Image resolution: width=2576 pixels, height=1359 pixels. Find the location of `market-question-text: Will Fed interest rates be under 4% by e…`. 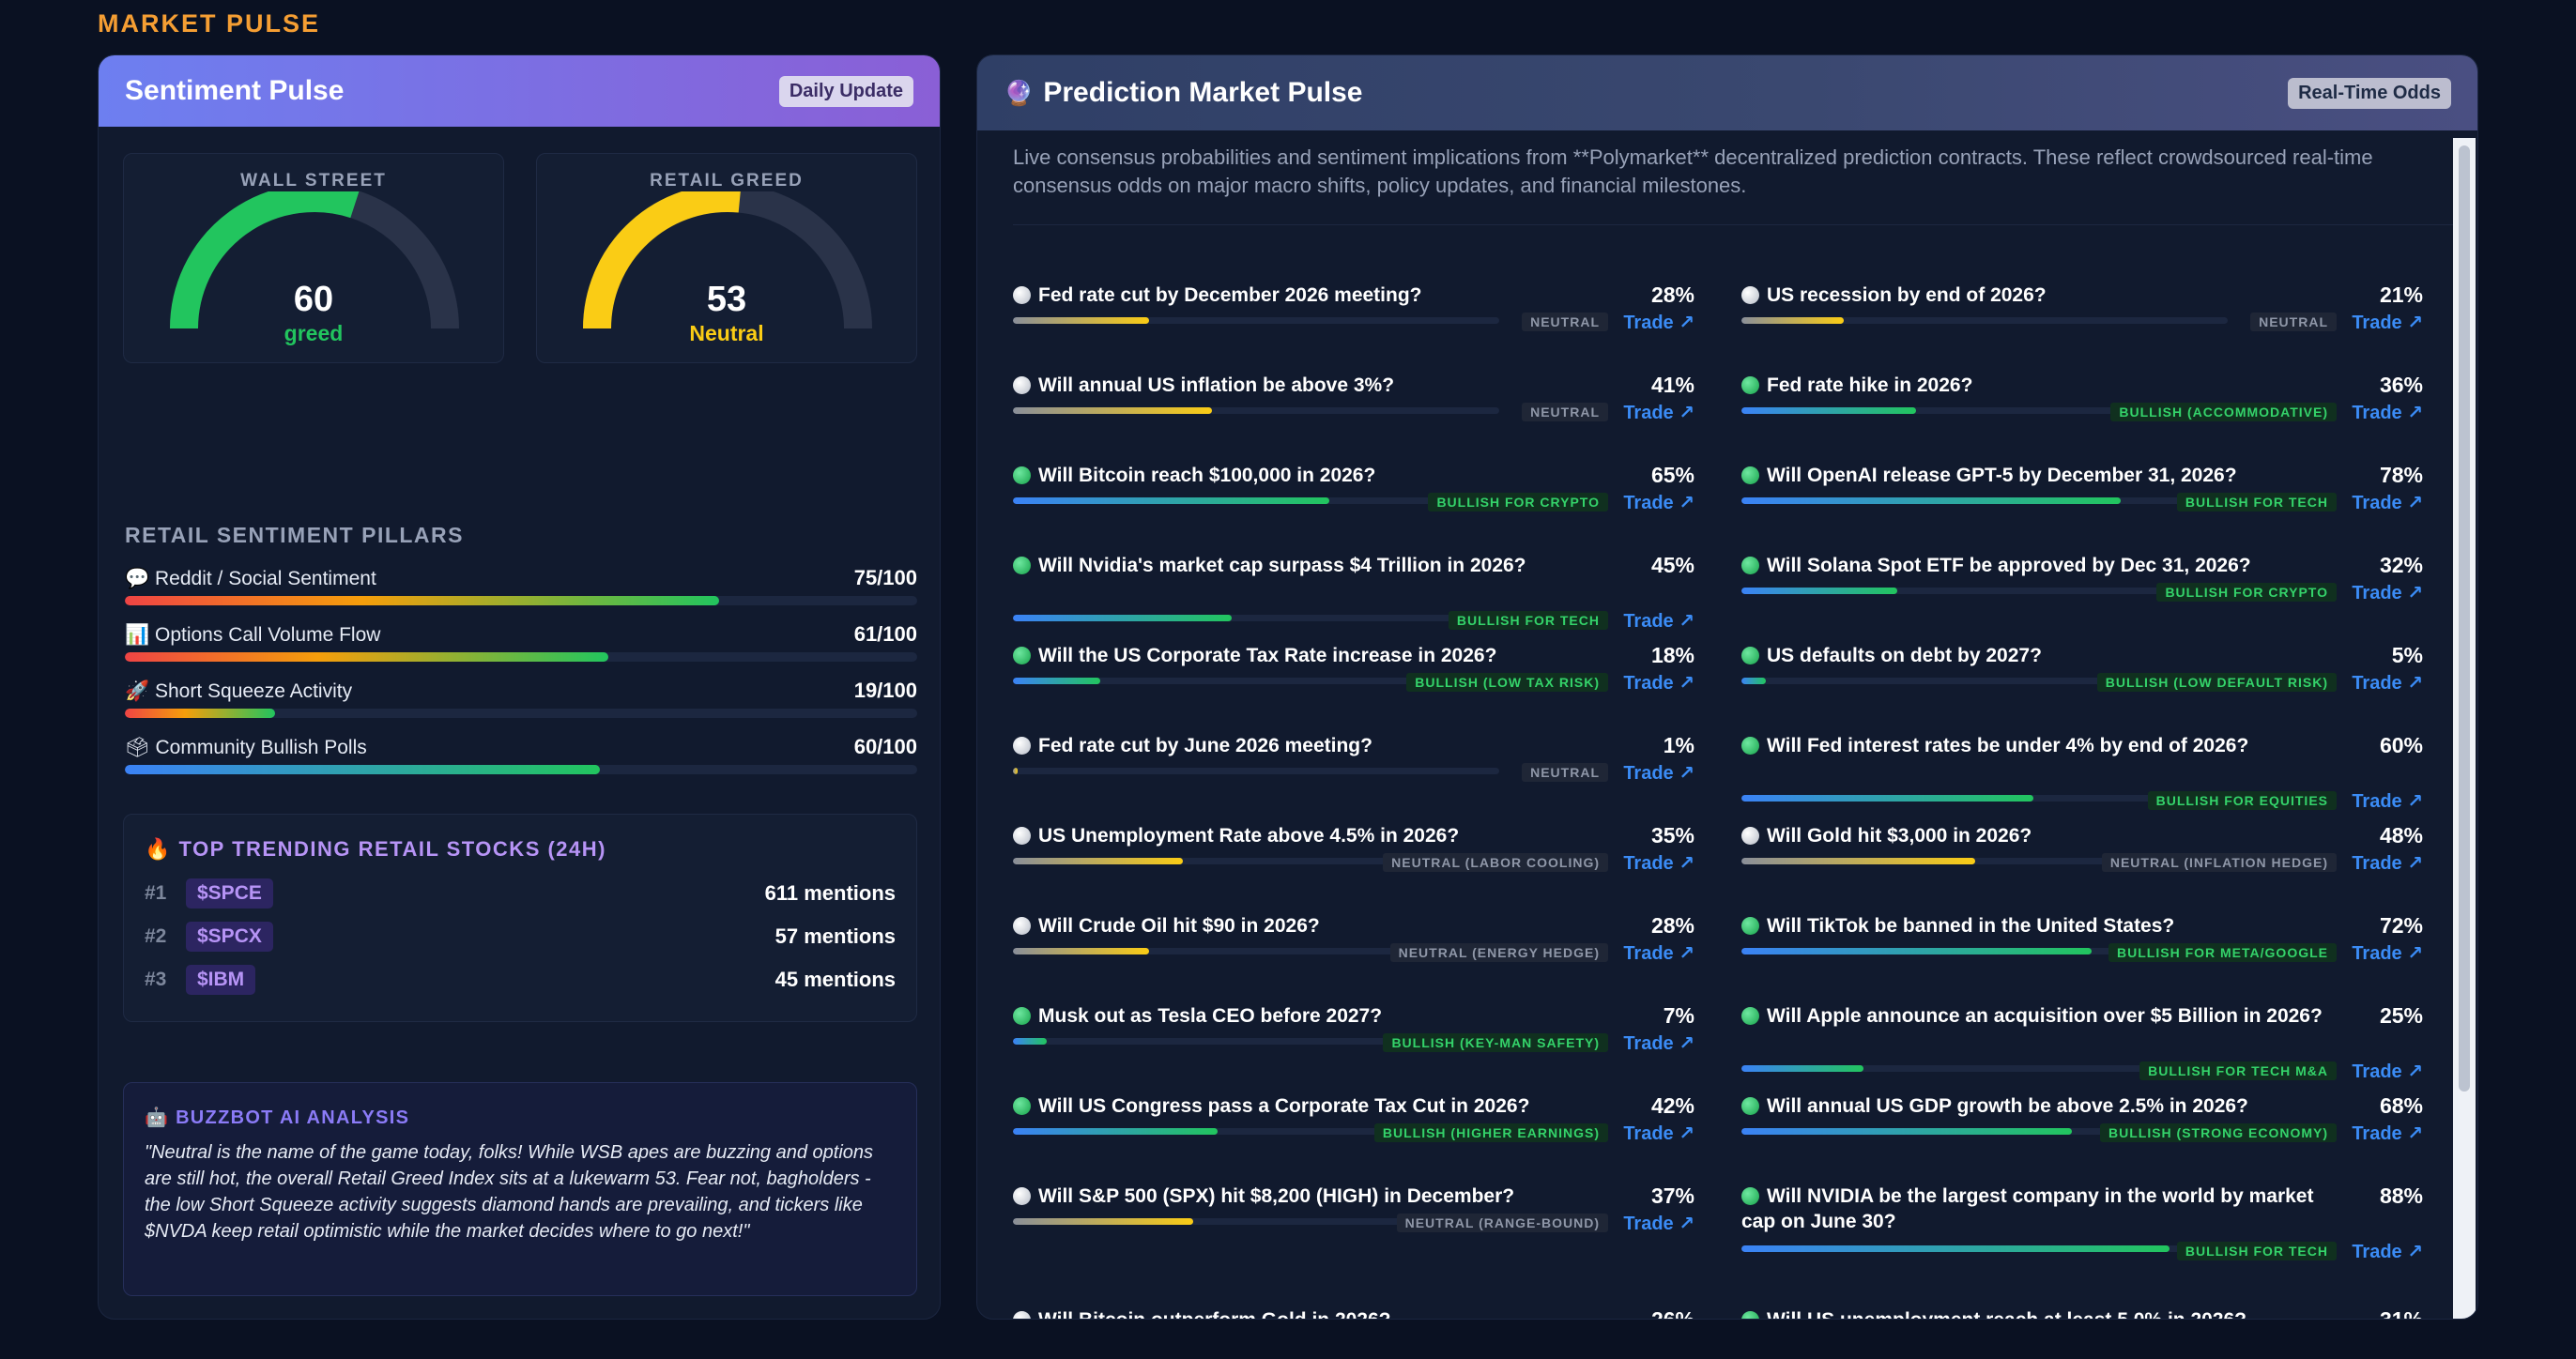

market-question-text: Will Fed interest rates be under 4% by e… is located at coordinates (2008, 745).